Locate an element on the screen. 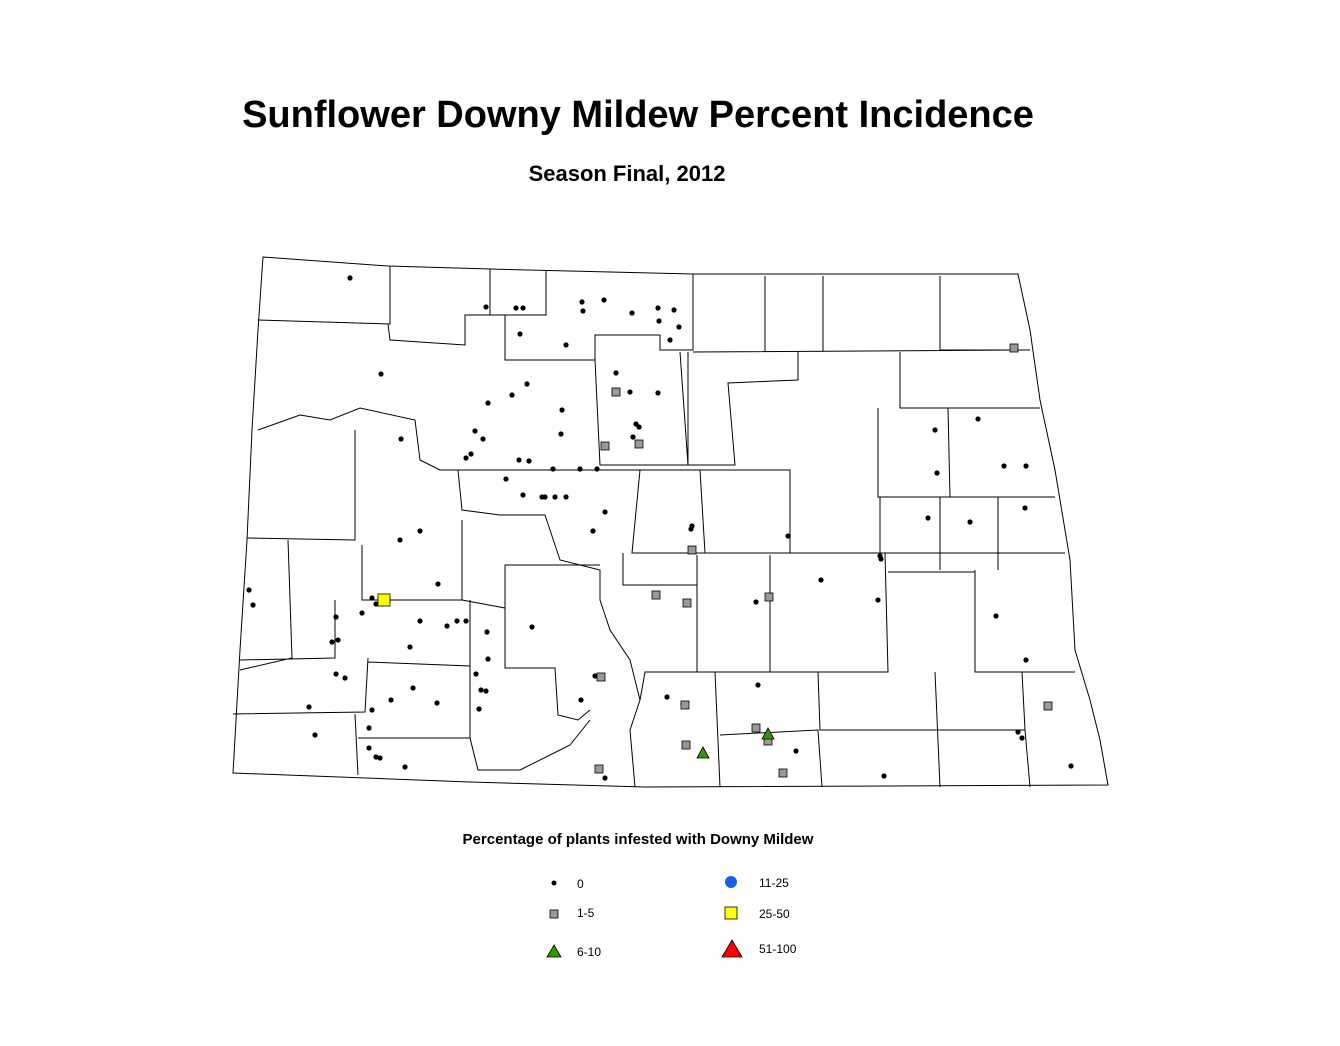 The height and width of the screenshot is (1046, 1340). legend-label: 11-25 is located at coordinates (774, 883).